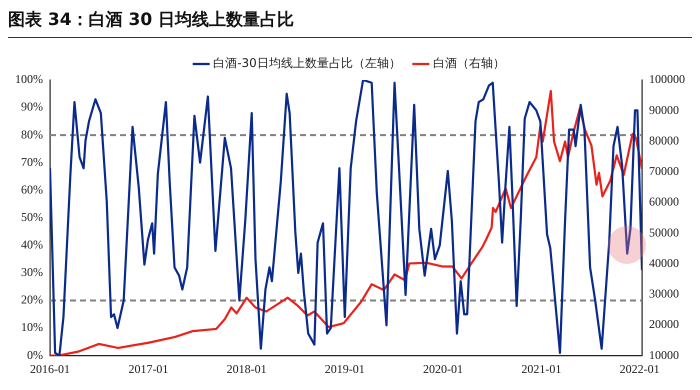 This screenshot has height=390, width=700. Describe the element at coordinates (246, 369) in the screenshot. I see `x-tick-label: 2018-01` at that location.